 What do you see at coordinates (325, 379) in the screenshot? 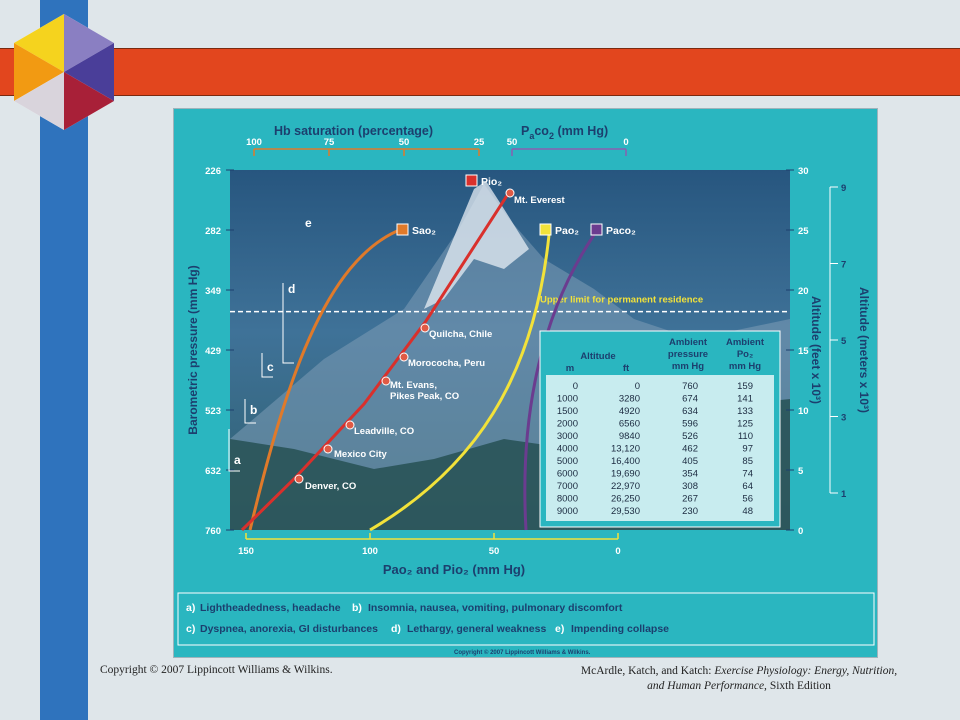
I see `sao2-curve` at bounding box center [325, 379].